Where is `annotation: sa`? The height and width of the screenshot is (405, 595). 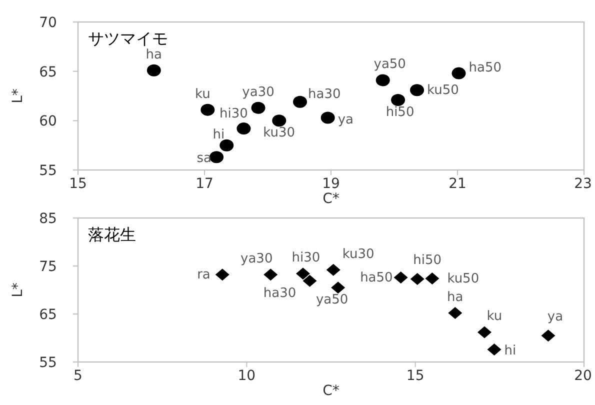 annotation: sa is located at coordinates (204, 158).